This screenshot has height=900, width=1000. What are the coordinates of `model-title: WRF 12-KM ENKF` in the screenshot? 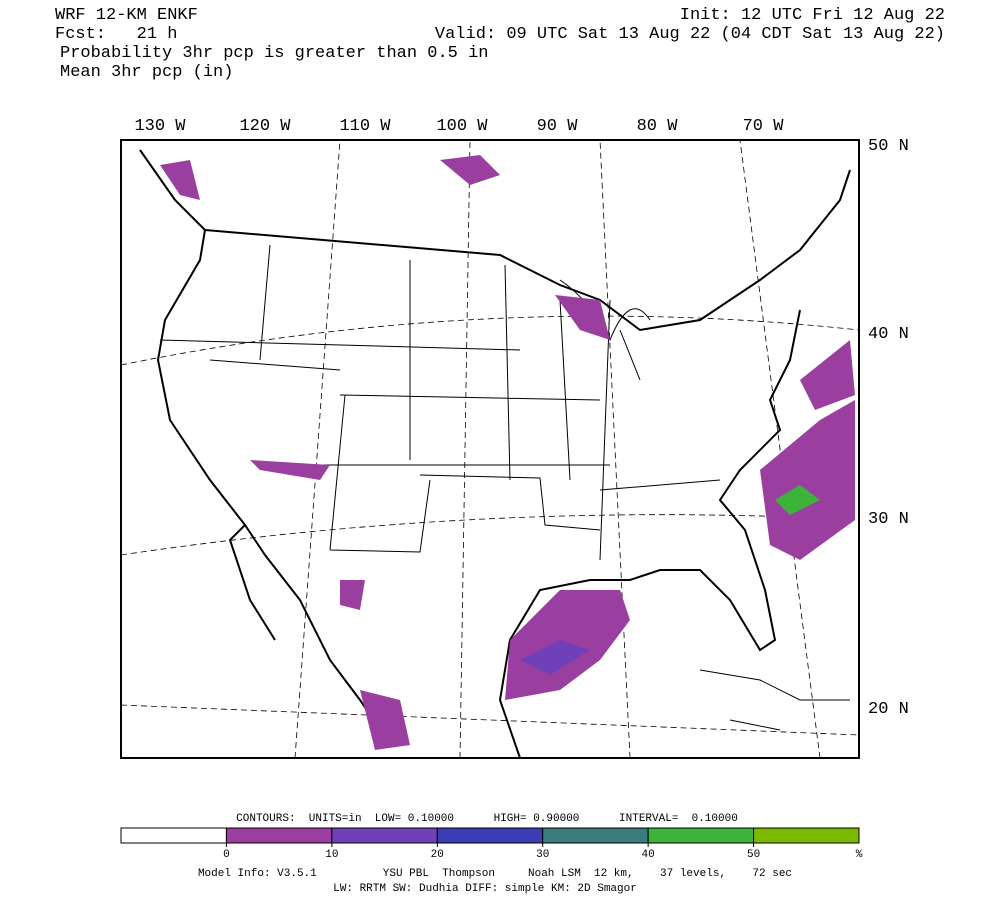 It's located at (126, 15).